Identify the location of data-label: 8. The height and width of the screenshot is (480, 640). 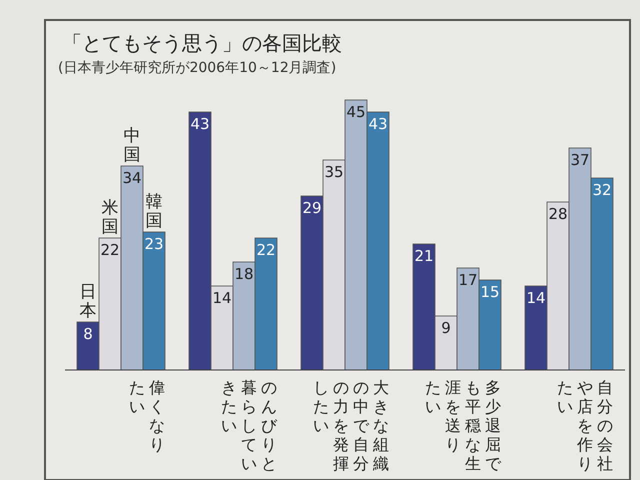
(88, 334).